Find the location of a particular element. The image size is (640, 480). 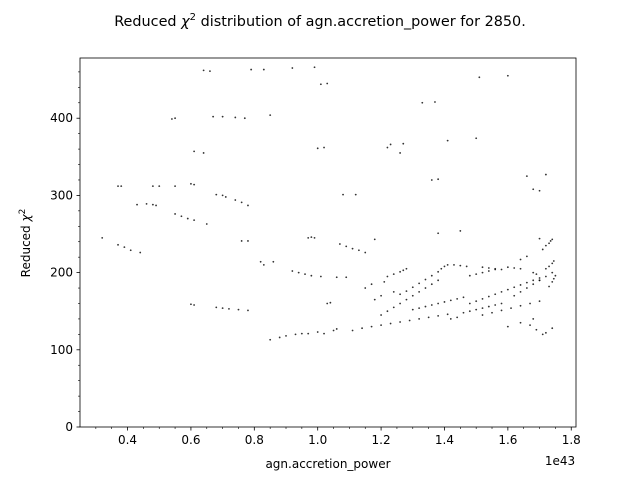

x-axis-offset-label: 1e43 is located at coordinates (560, 461).